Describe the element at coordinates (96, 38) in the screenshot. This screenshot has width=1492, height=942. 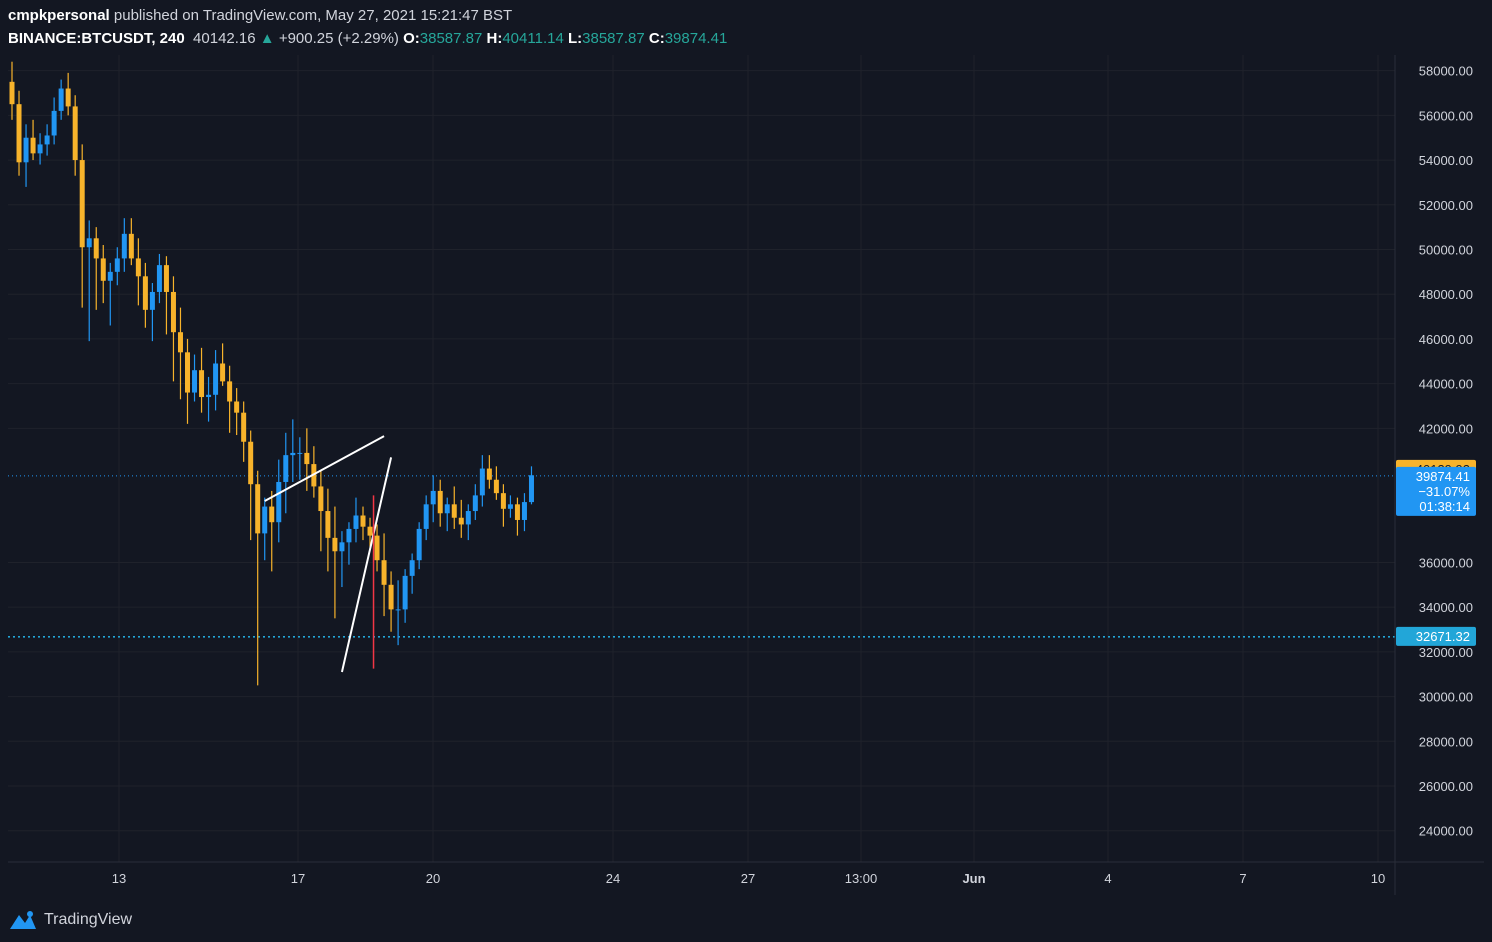
I see `symbol-name: BINANCE:BTCUSDT, 240` at that location.